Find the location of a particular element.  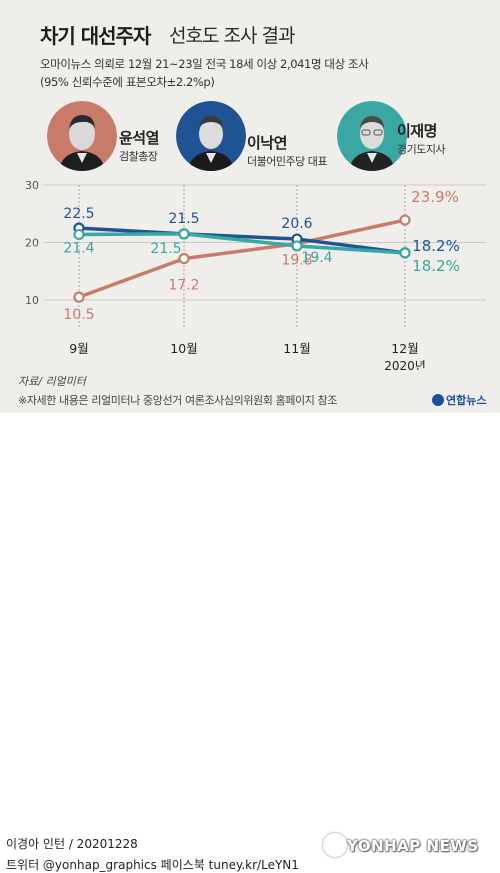

candidate-role-lee-nakyon: 더불어민주당 대표 is located at coordinates (287, 161).